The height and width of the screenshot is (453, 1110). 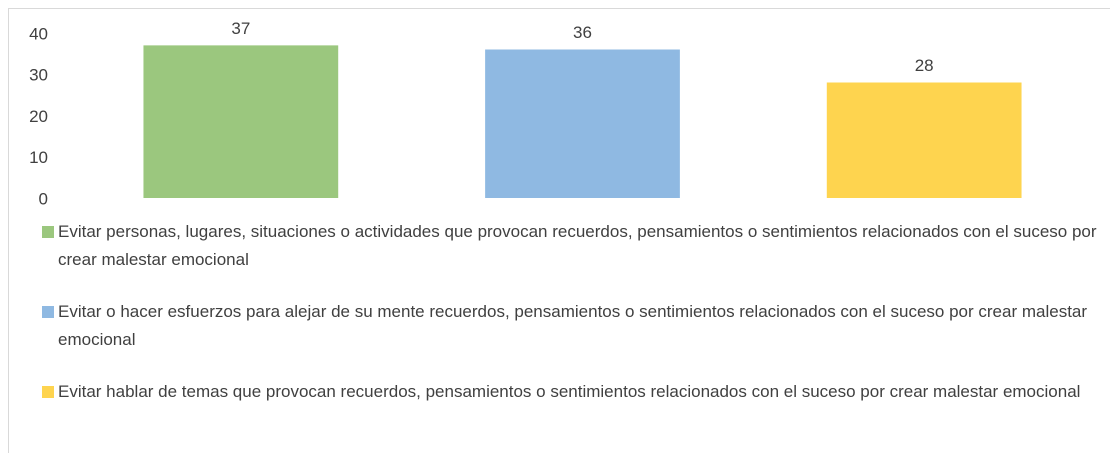 What do you see at coordinates (38, 116) in the screenshot?
I see `y-tick-label: 20` at bounding box center [38, 116].